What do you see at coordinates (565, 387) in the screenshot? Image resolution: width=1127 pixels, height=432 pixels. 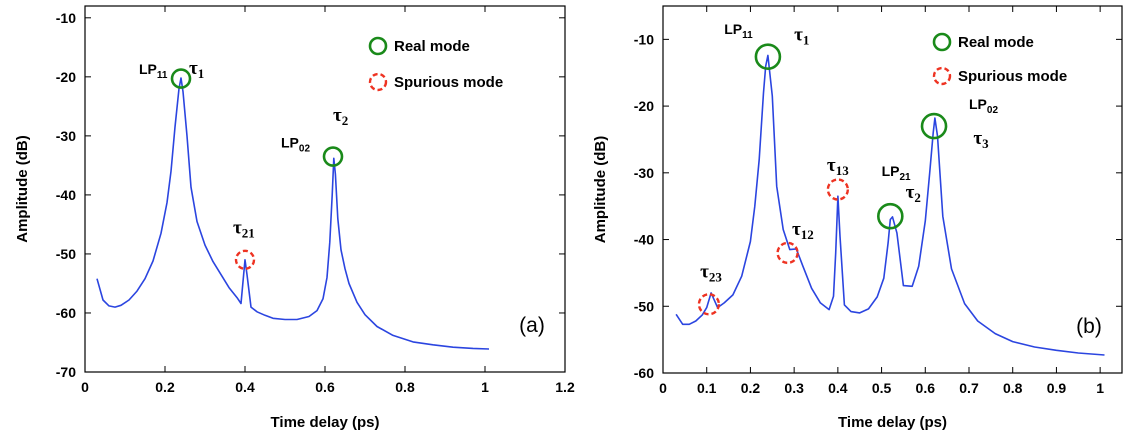 I see `x-tick-label-a: 1.2` at bounding box center [565, 387].